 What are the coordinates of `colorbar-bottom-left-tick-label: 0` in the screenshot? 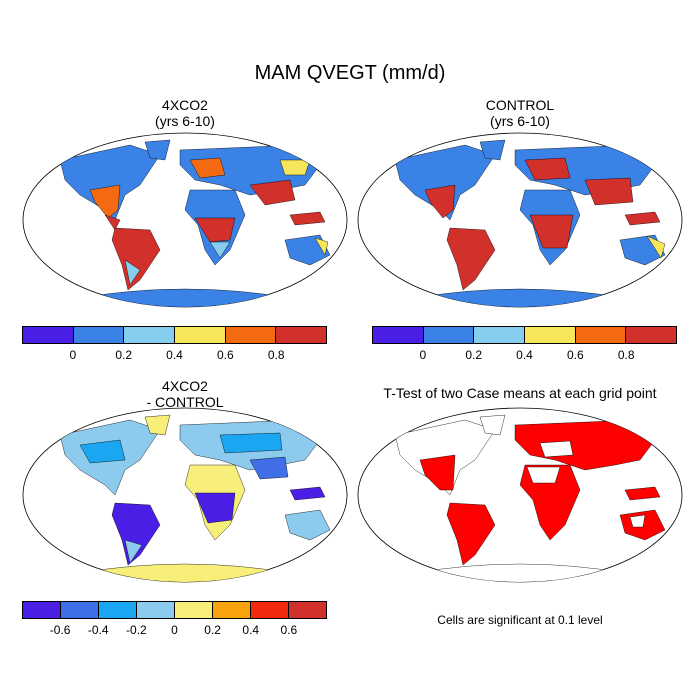 It's located at (174, 630).